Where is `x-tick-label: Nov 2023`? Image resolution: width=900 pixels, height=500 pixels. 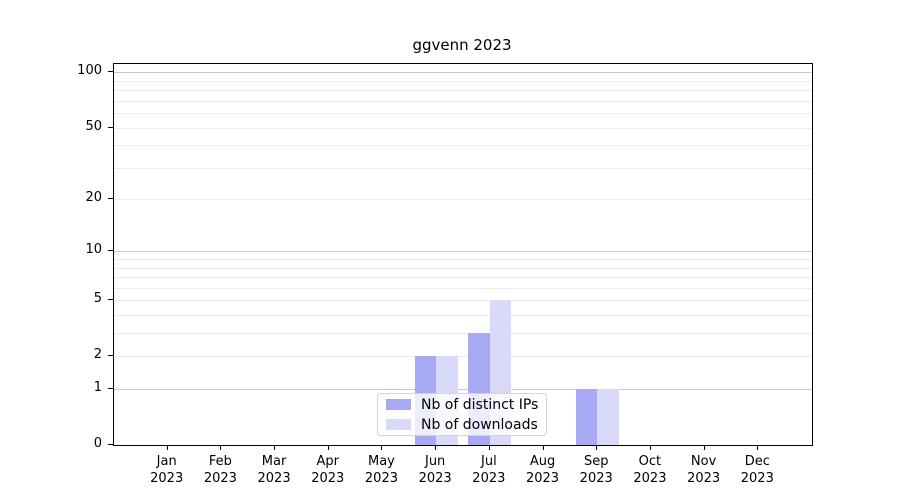 x-tick-label: Nov 2023 is located at coordinates (704, 470).